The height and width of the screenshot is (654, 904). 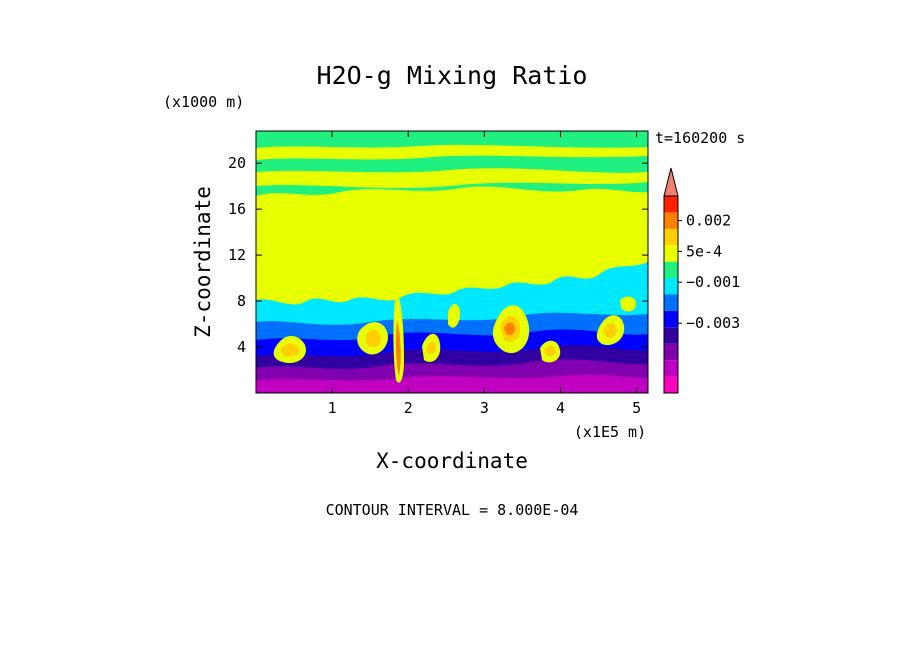 I want to click on colorbar-label: −0.001, so click(x=713, y=282).